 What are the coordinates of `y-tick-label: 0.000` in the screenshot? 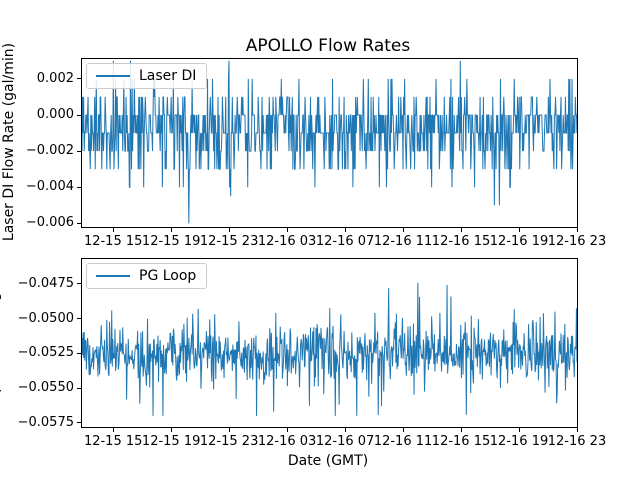 It's located at (55, 114).